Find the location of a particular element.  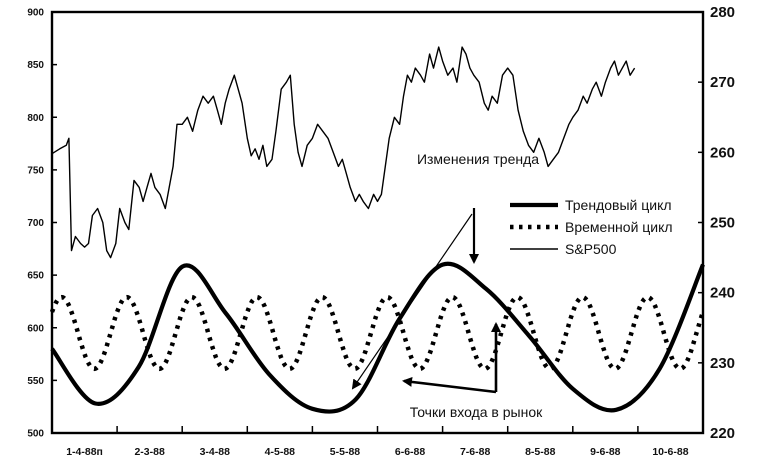

left-tick-label: 550 is located at coordinates (35, 381).